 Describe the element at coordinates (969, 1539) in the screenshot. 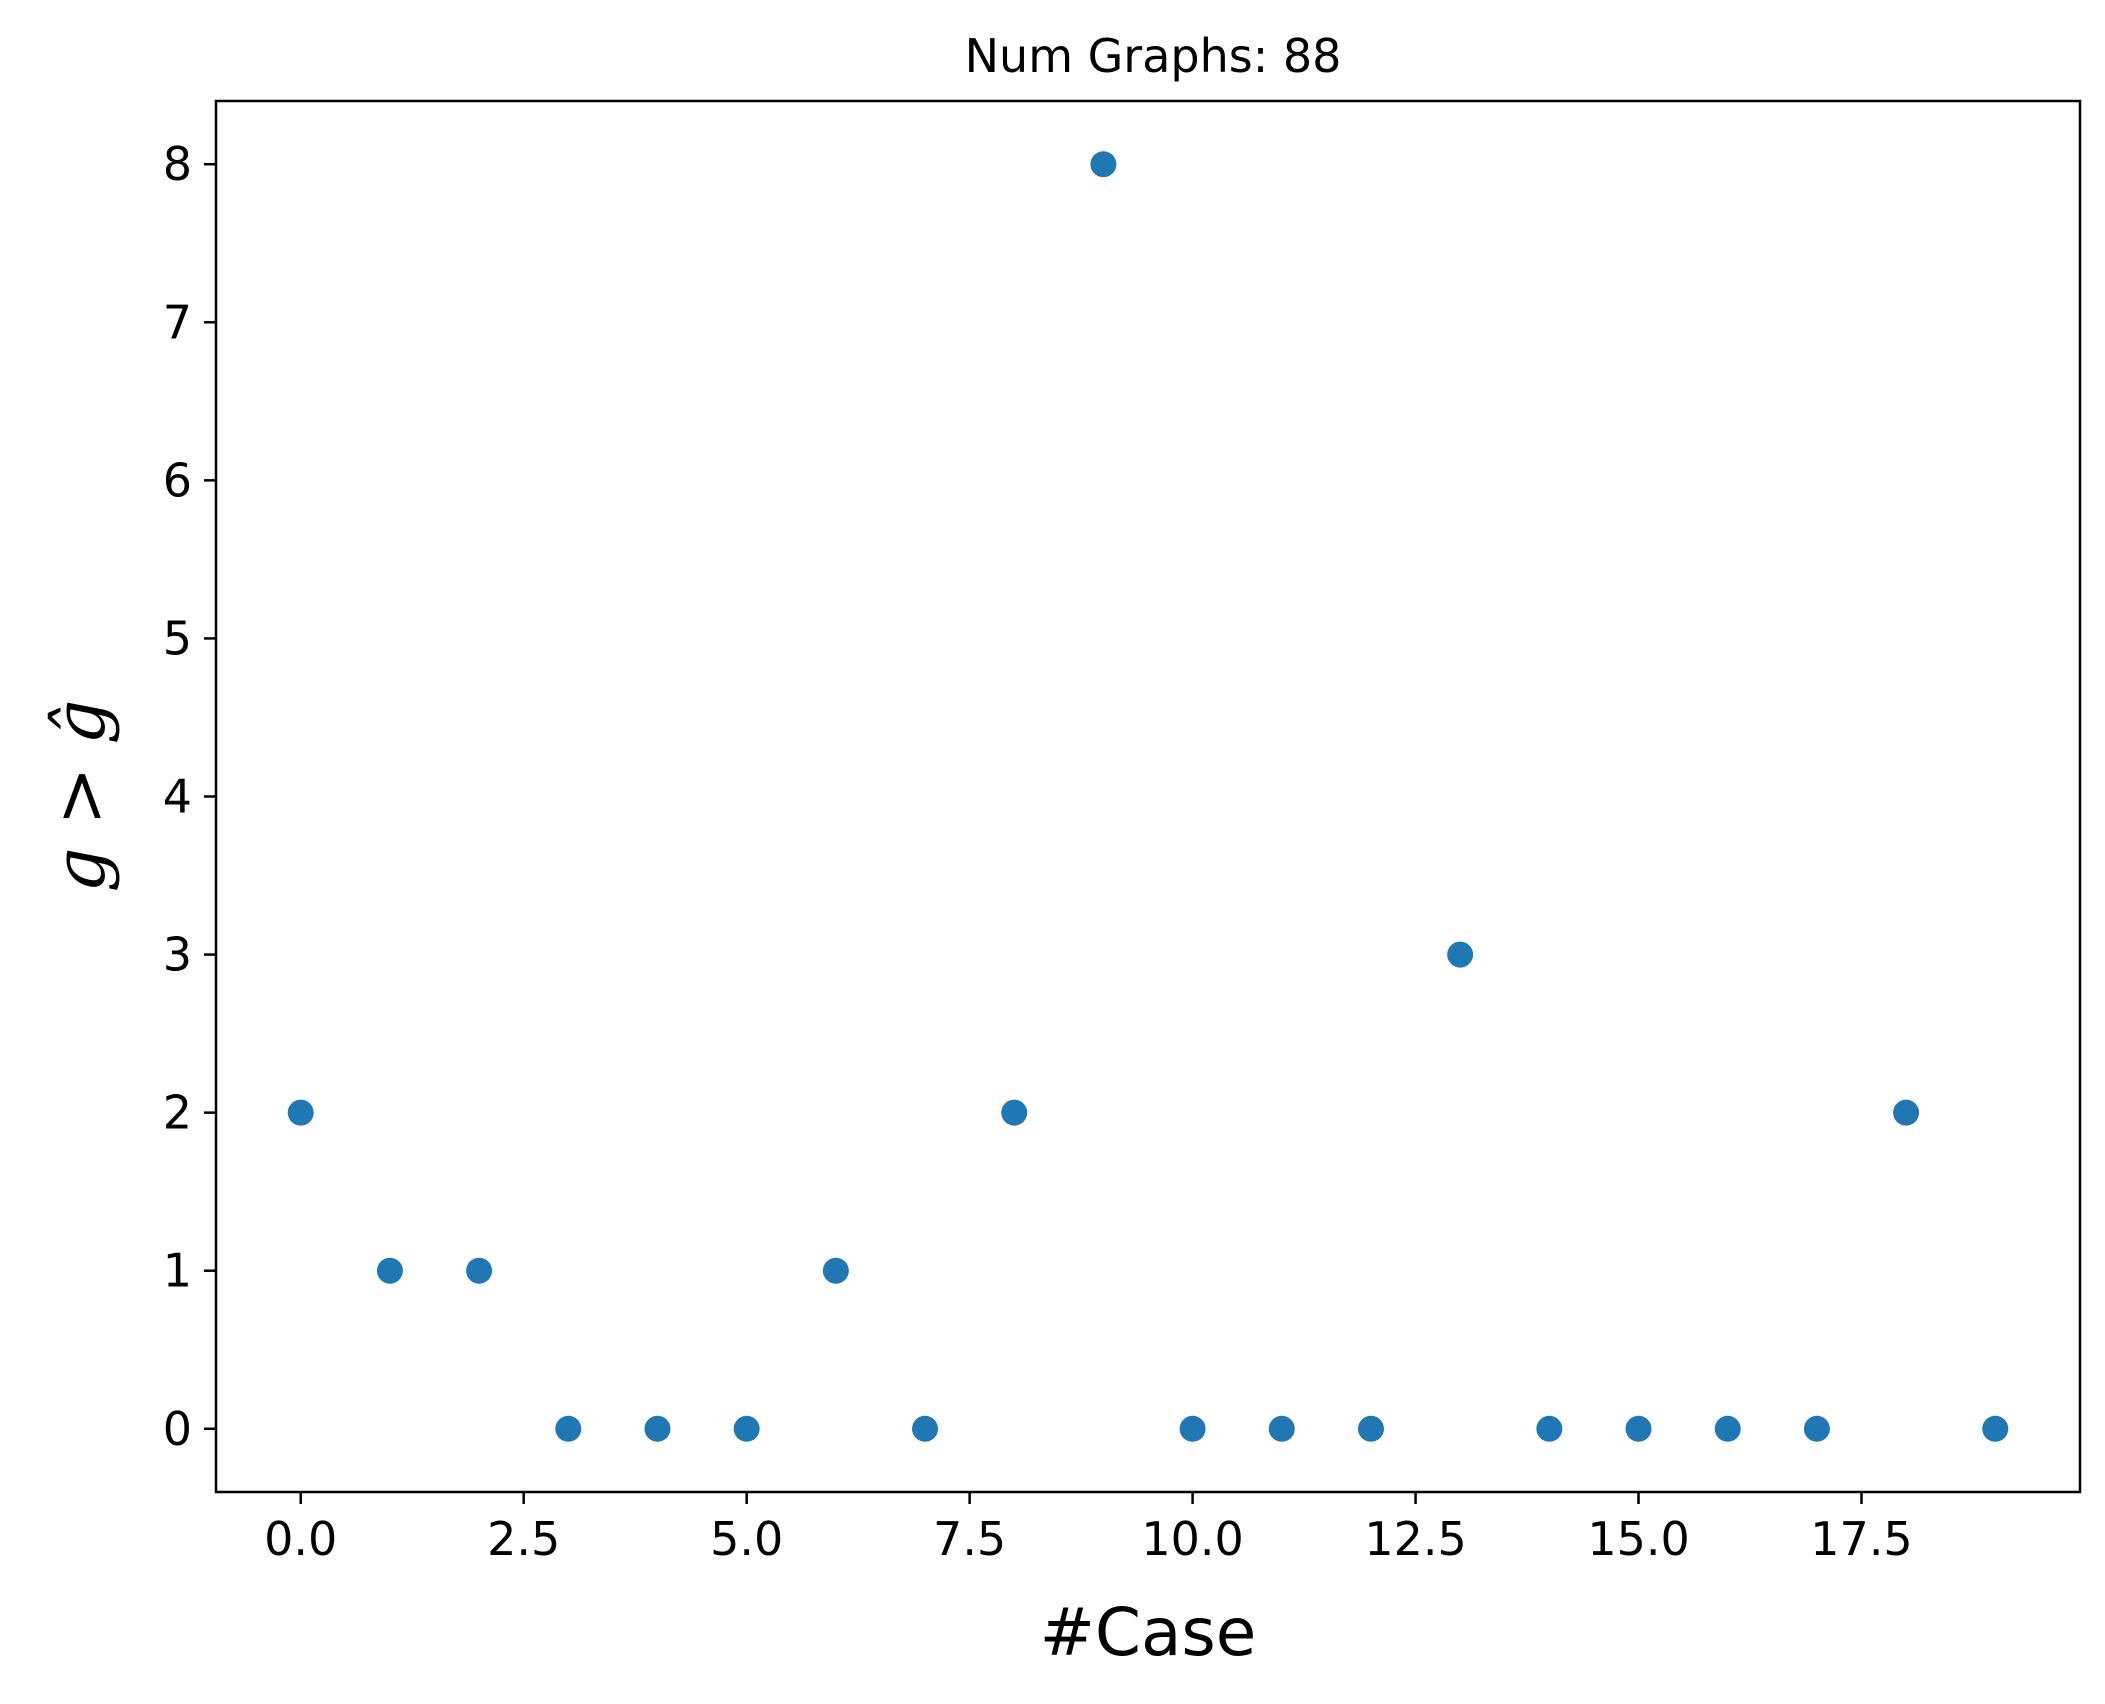

I see `x-tick-label: 7.5` at that location.